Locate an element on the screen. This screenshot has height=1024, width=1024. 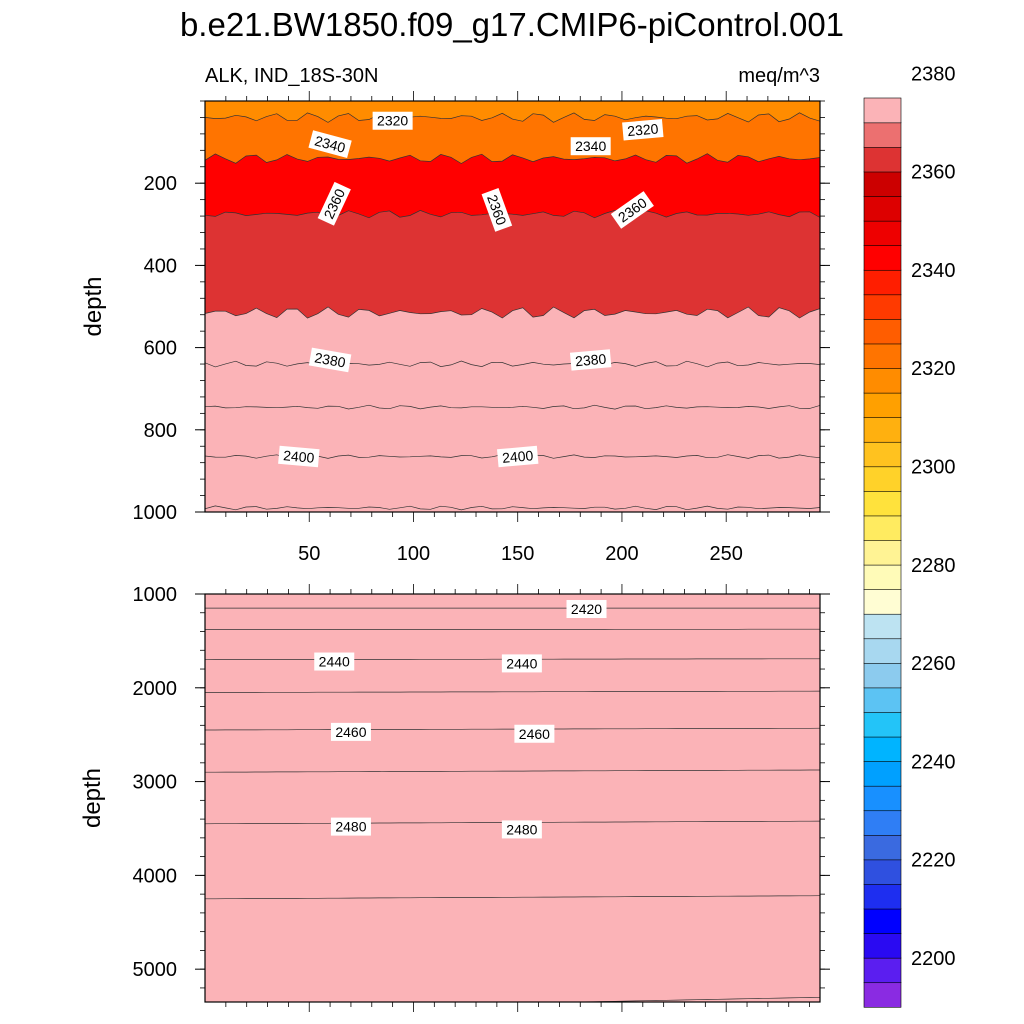
y-tick-label: 3000 is located at coordinates (155, 783).